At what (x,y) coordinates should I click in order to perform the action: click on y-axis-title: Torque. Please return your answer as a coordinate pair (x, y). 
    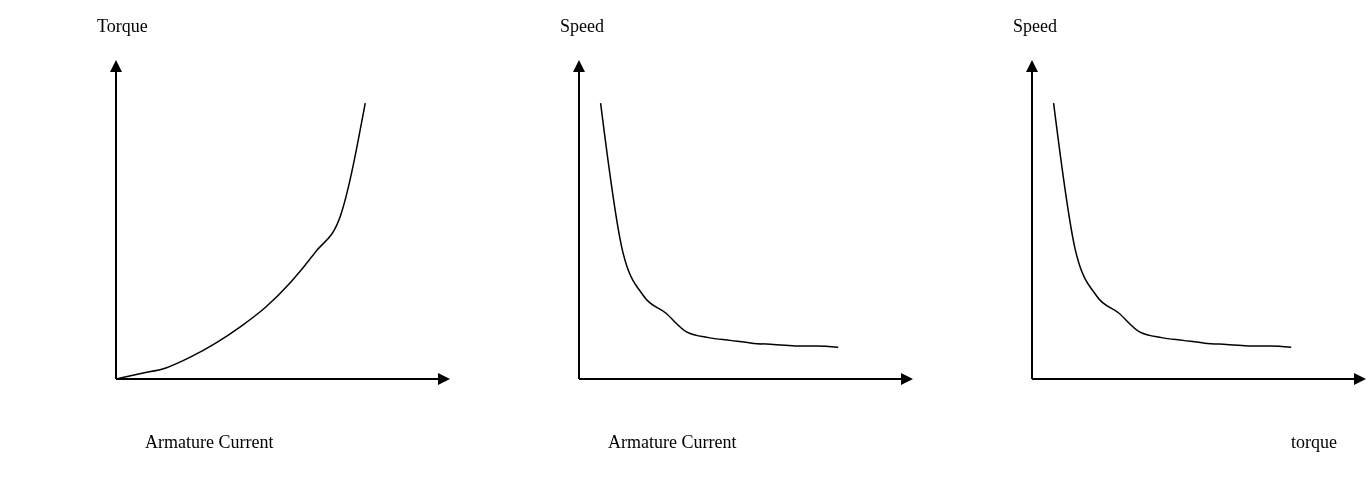
    Looking at the image, I should click on (122, 26).